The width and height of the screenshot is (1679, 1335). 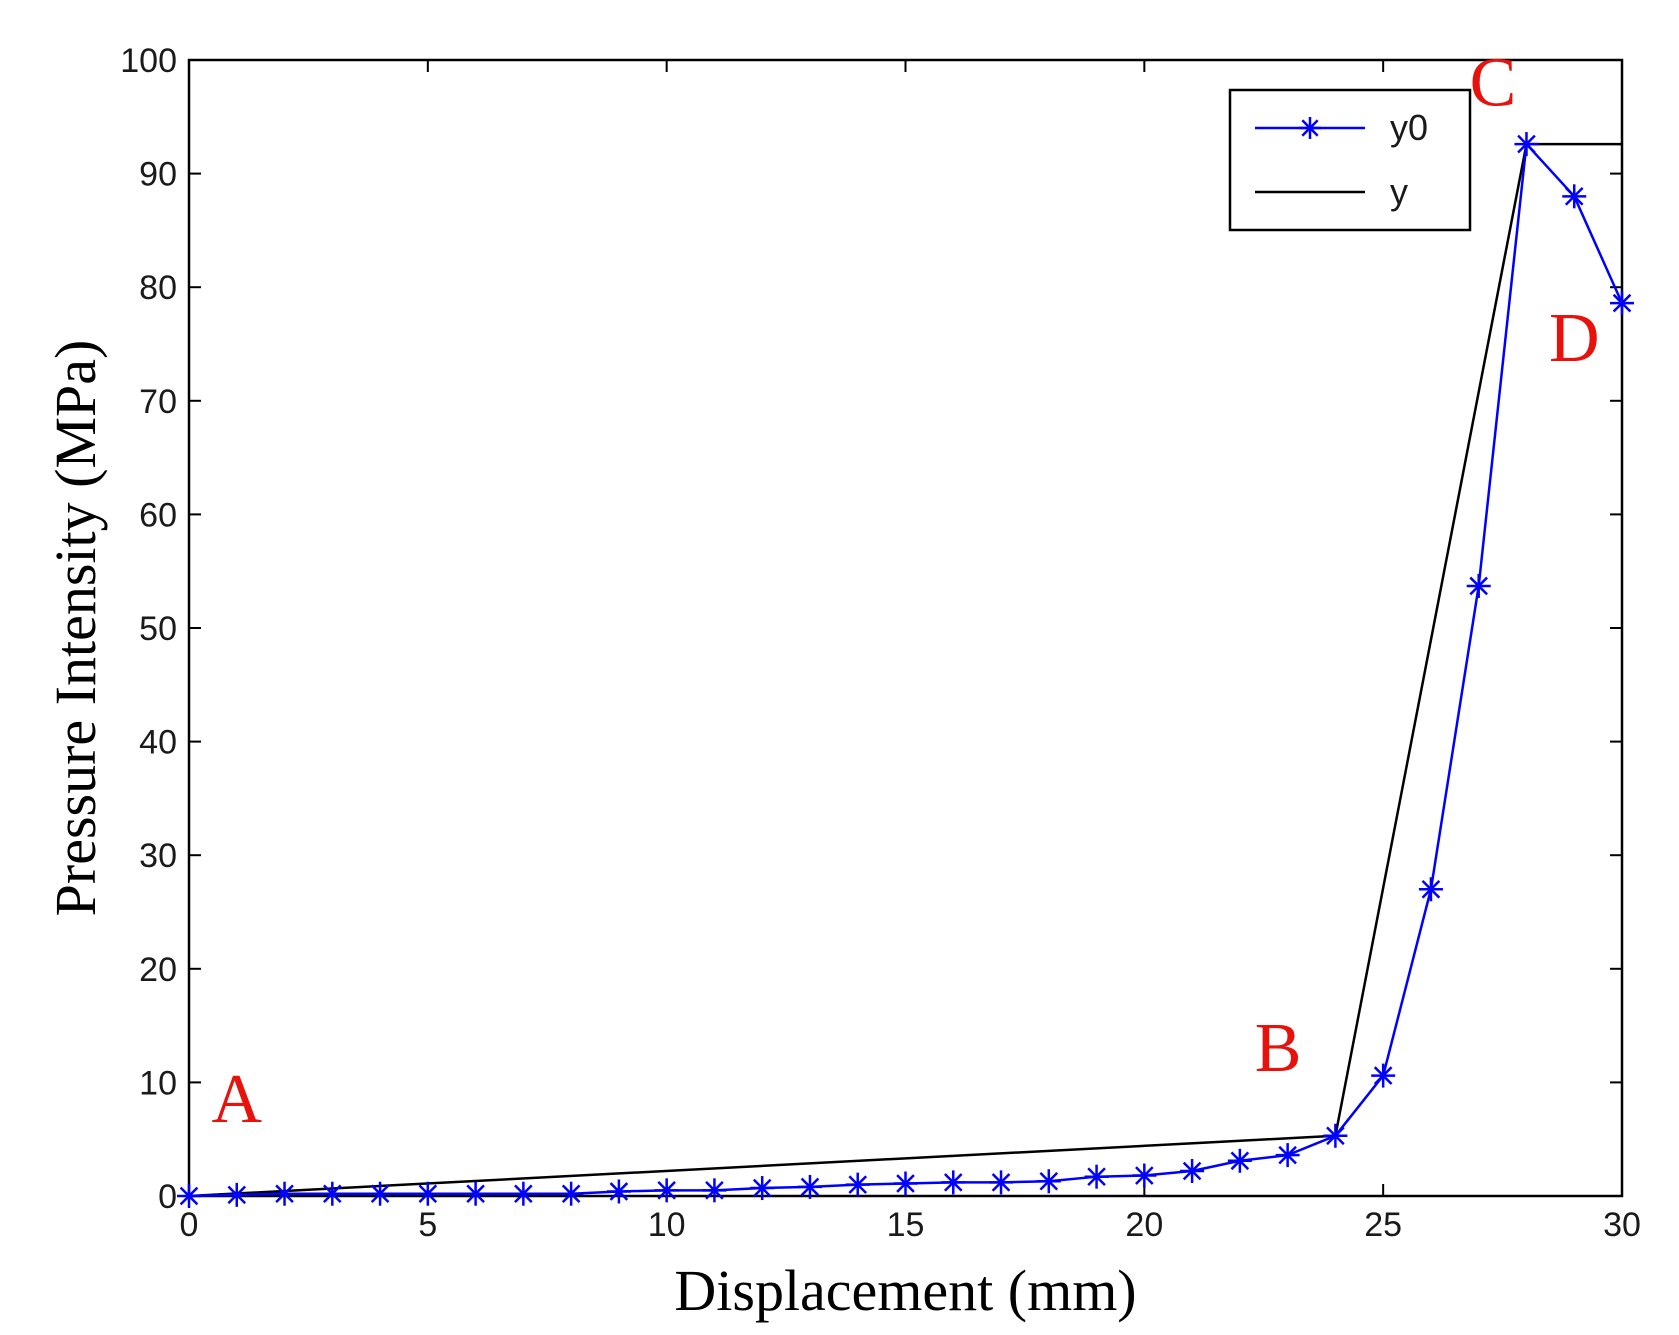 What do you see at coordinates (1383, 1225) in the screenshot?
I see `x-tick-label: 25` at bounding box center [1383, 1225].